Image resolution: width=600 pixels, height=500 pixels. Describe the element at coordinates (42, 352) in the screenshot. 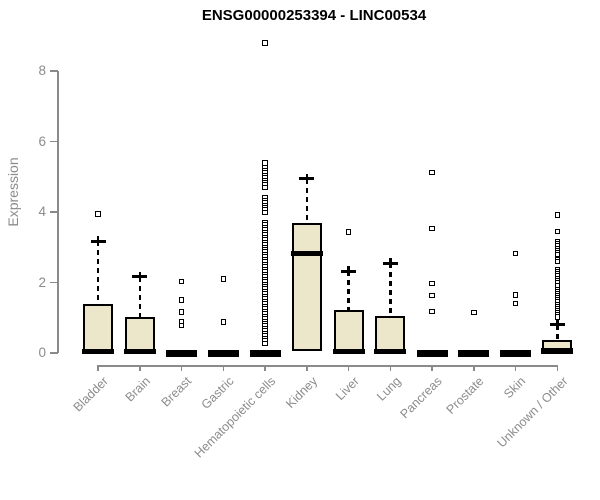

I see `y-tick-label: 0` at that location.